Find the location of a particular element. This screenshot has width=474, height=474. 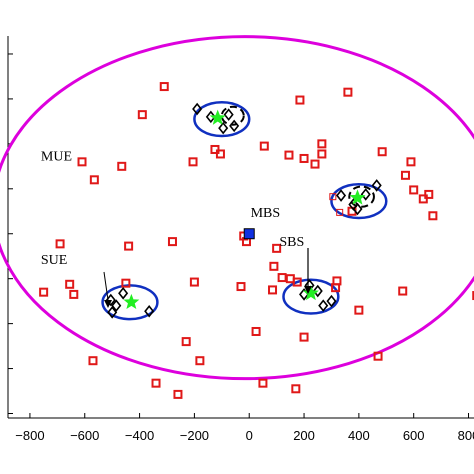

sue-leader-line is located at coordinates (106, 286).